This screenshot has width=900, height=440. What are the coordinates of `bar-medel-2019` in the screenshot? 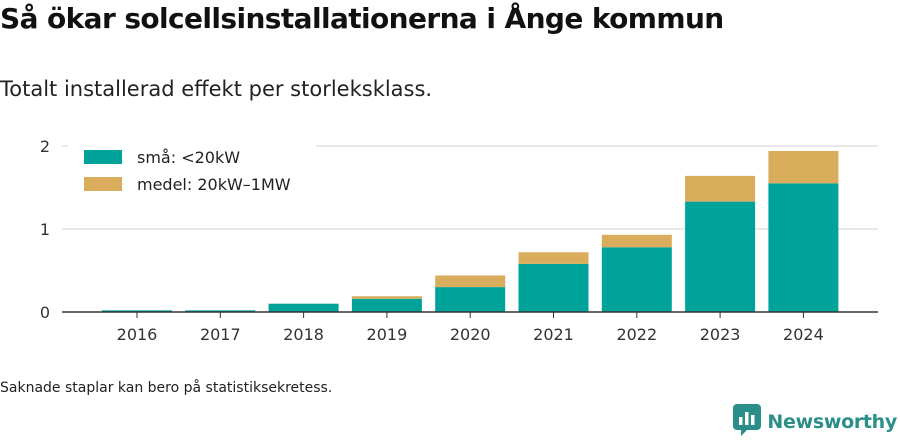 It's located at (386, 297).